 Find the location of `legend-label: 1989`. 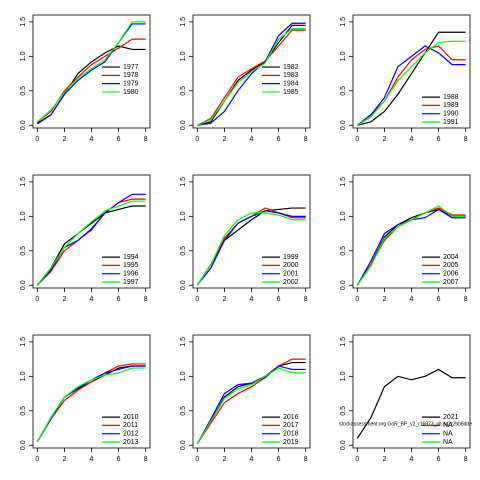

legend-label: 1989 is located at coordinates (451, 105).